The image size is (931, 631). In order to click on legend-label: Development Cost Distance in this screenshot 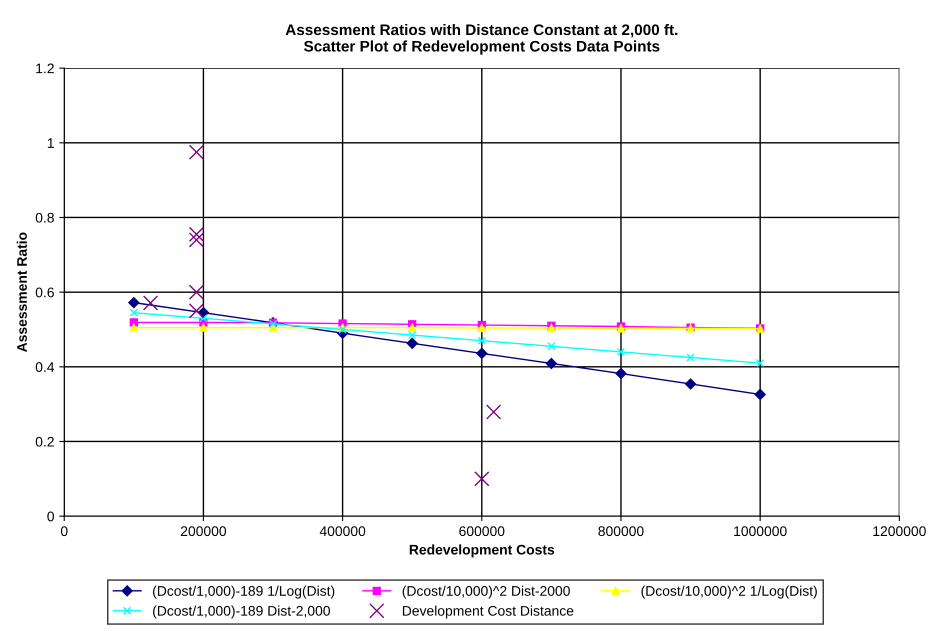, I will do `click(488, 612)`.